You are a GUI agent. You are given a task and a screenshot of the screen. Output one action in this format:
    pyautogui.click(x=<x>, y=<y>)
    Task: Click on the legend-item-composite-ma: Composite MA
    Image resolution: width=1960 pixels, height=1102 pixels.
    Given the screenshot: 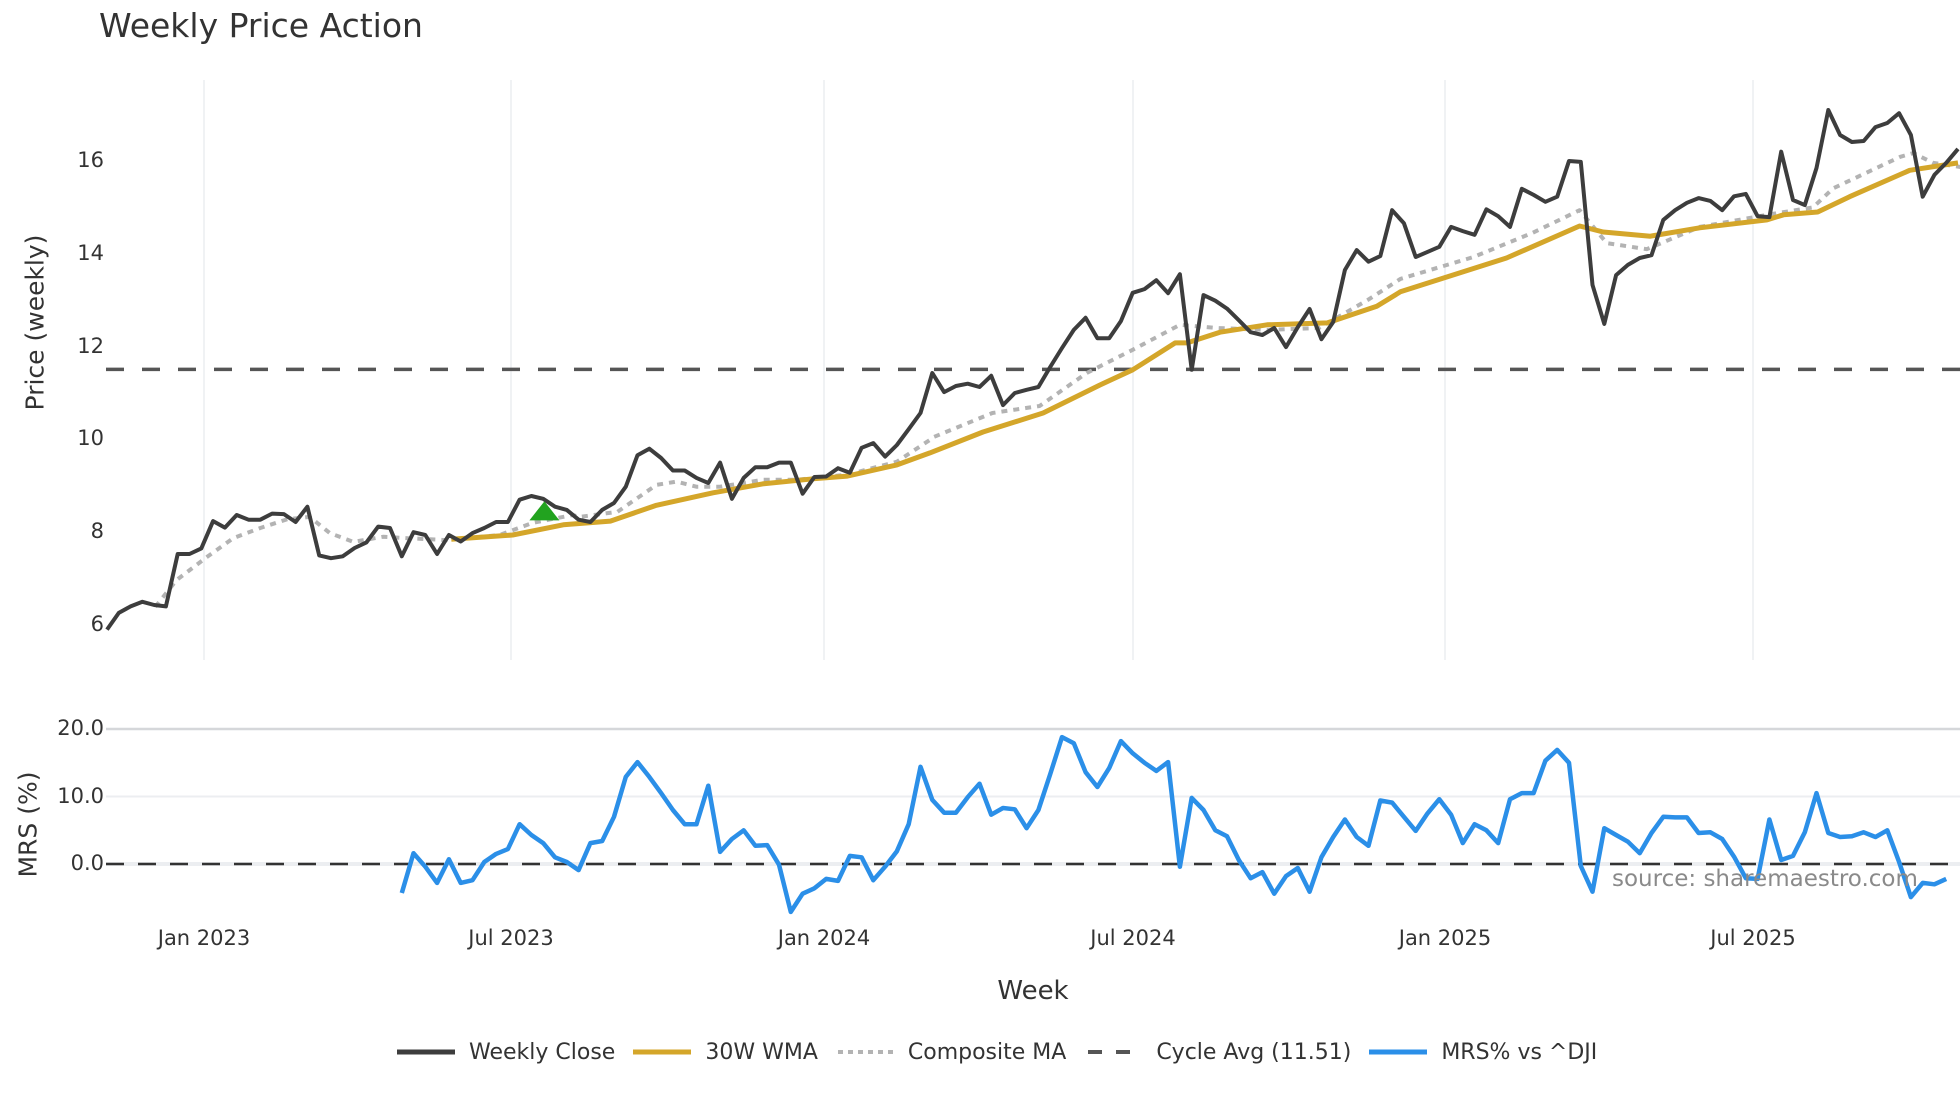 What is the action you would take?
    pyautogui.click(x=951, y=1052)
    